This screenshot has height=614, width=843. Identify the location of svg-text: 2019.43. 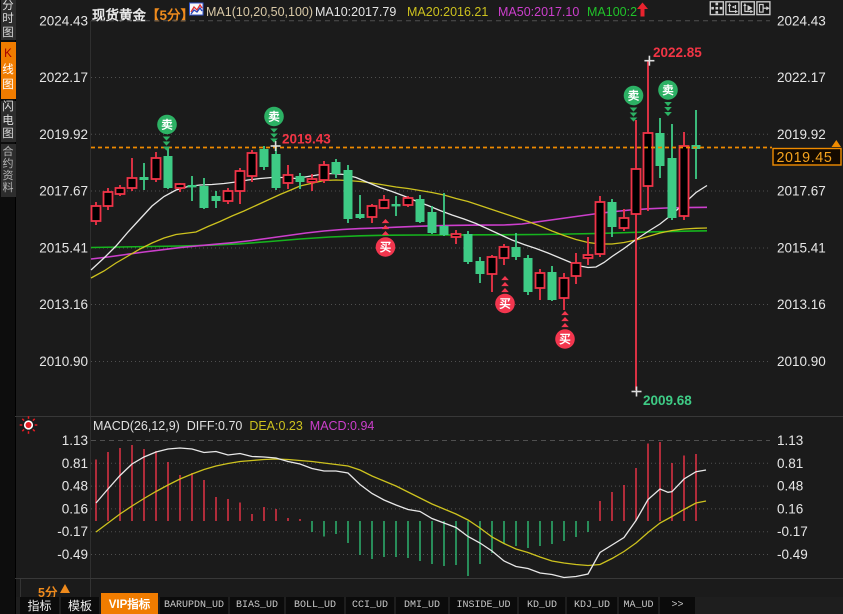
(306, 139).